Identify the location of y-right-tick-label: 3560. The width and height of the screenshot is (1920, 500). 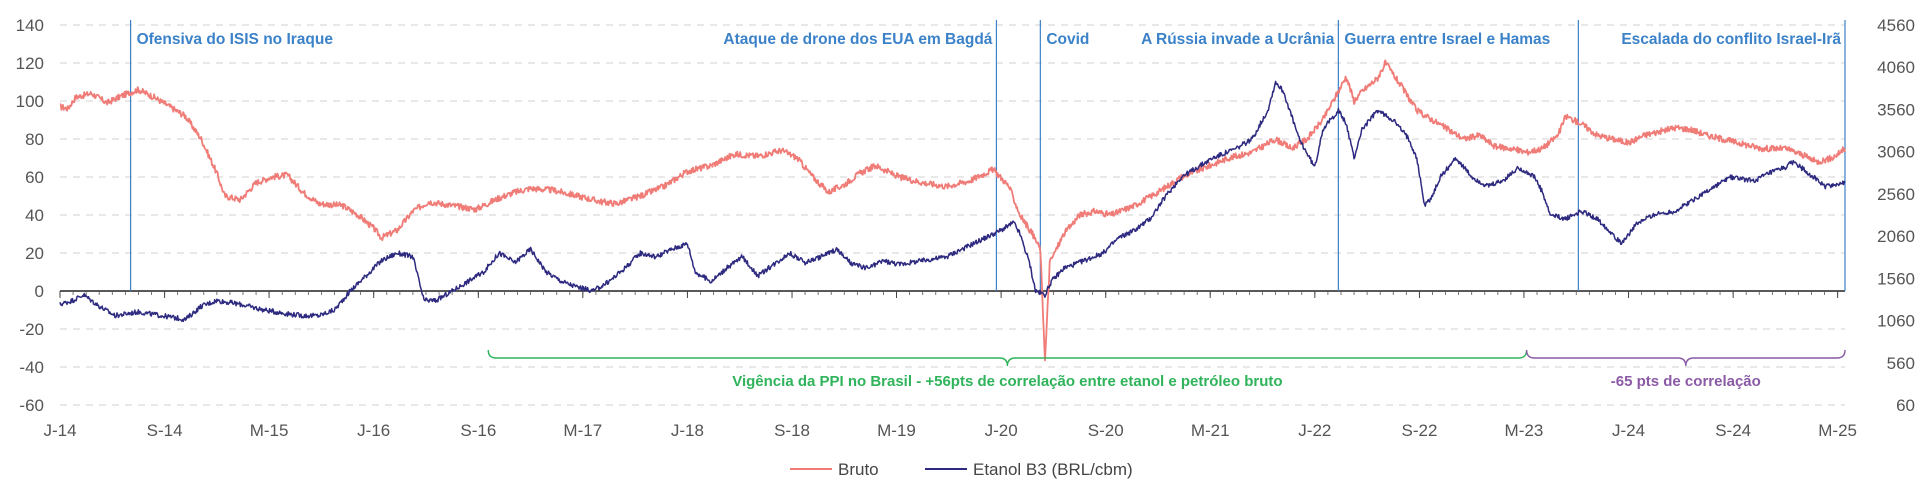
(1896, 109).